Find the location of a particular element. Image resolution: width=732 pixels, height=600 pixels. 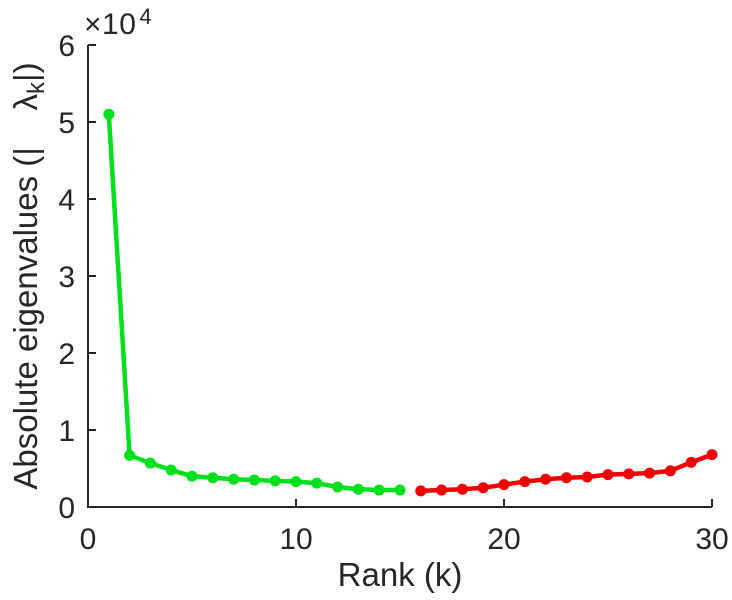

y-axis-label-text: Absolute eigenvalues (| is located at coordinates (25, 300).